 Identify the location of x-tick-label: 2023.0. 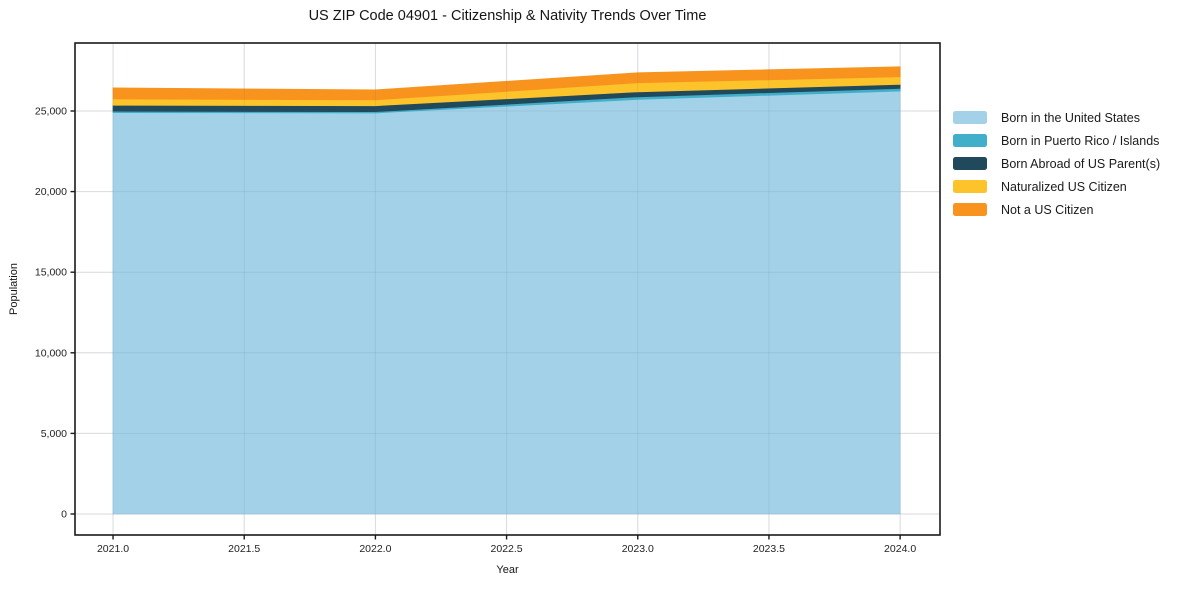
(638, 549).